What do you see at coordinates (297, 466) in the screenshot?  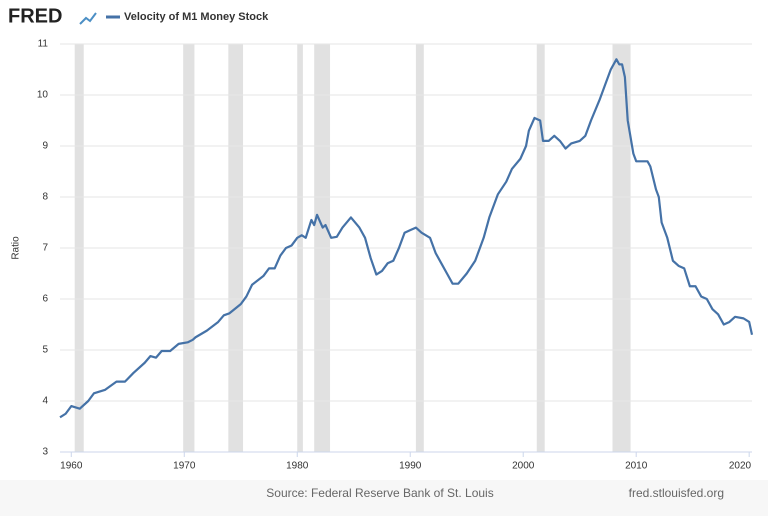 I see `x-tick-label: 1980` at bounding box center [297, 466].